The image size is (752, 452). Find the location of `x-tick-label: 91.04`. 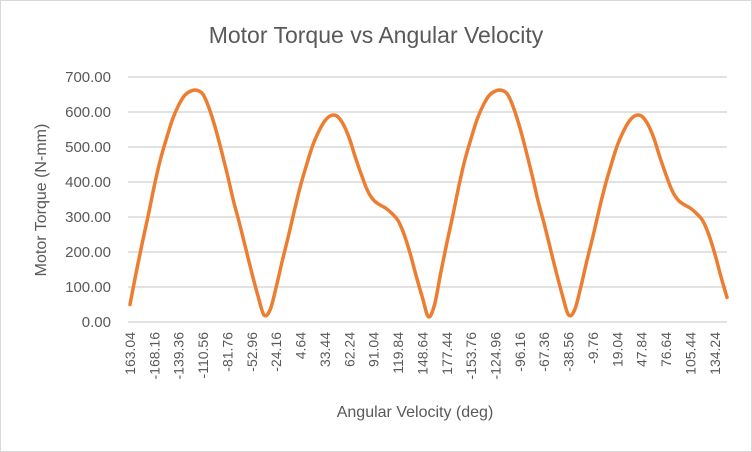

x-tick-label: 91.04 is located at coordinates (374, 349).